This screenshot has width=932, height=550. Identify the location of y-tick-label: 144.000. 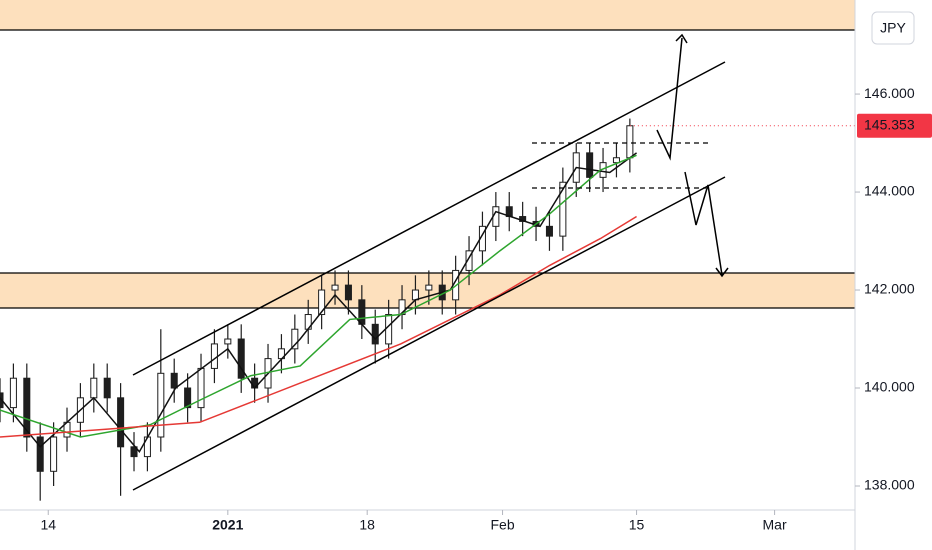
(889, 191).